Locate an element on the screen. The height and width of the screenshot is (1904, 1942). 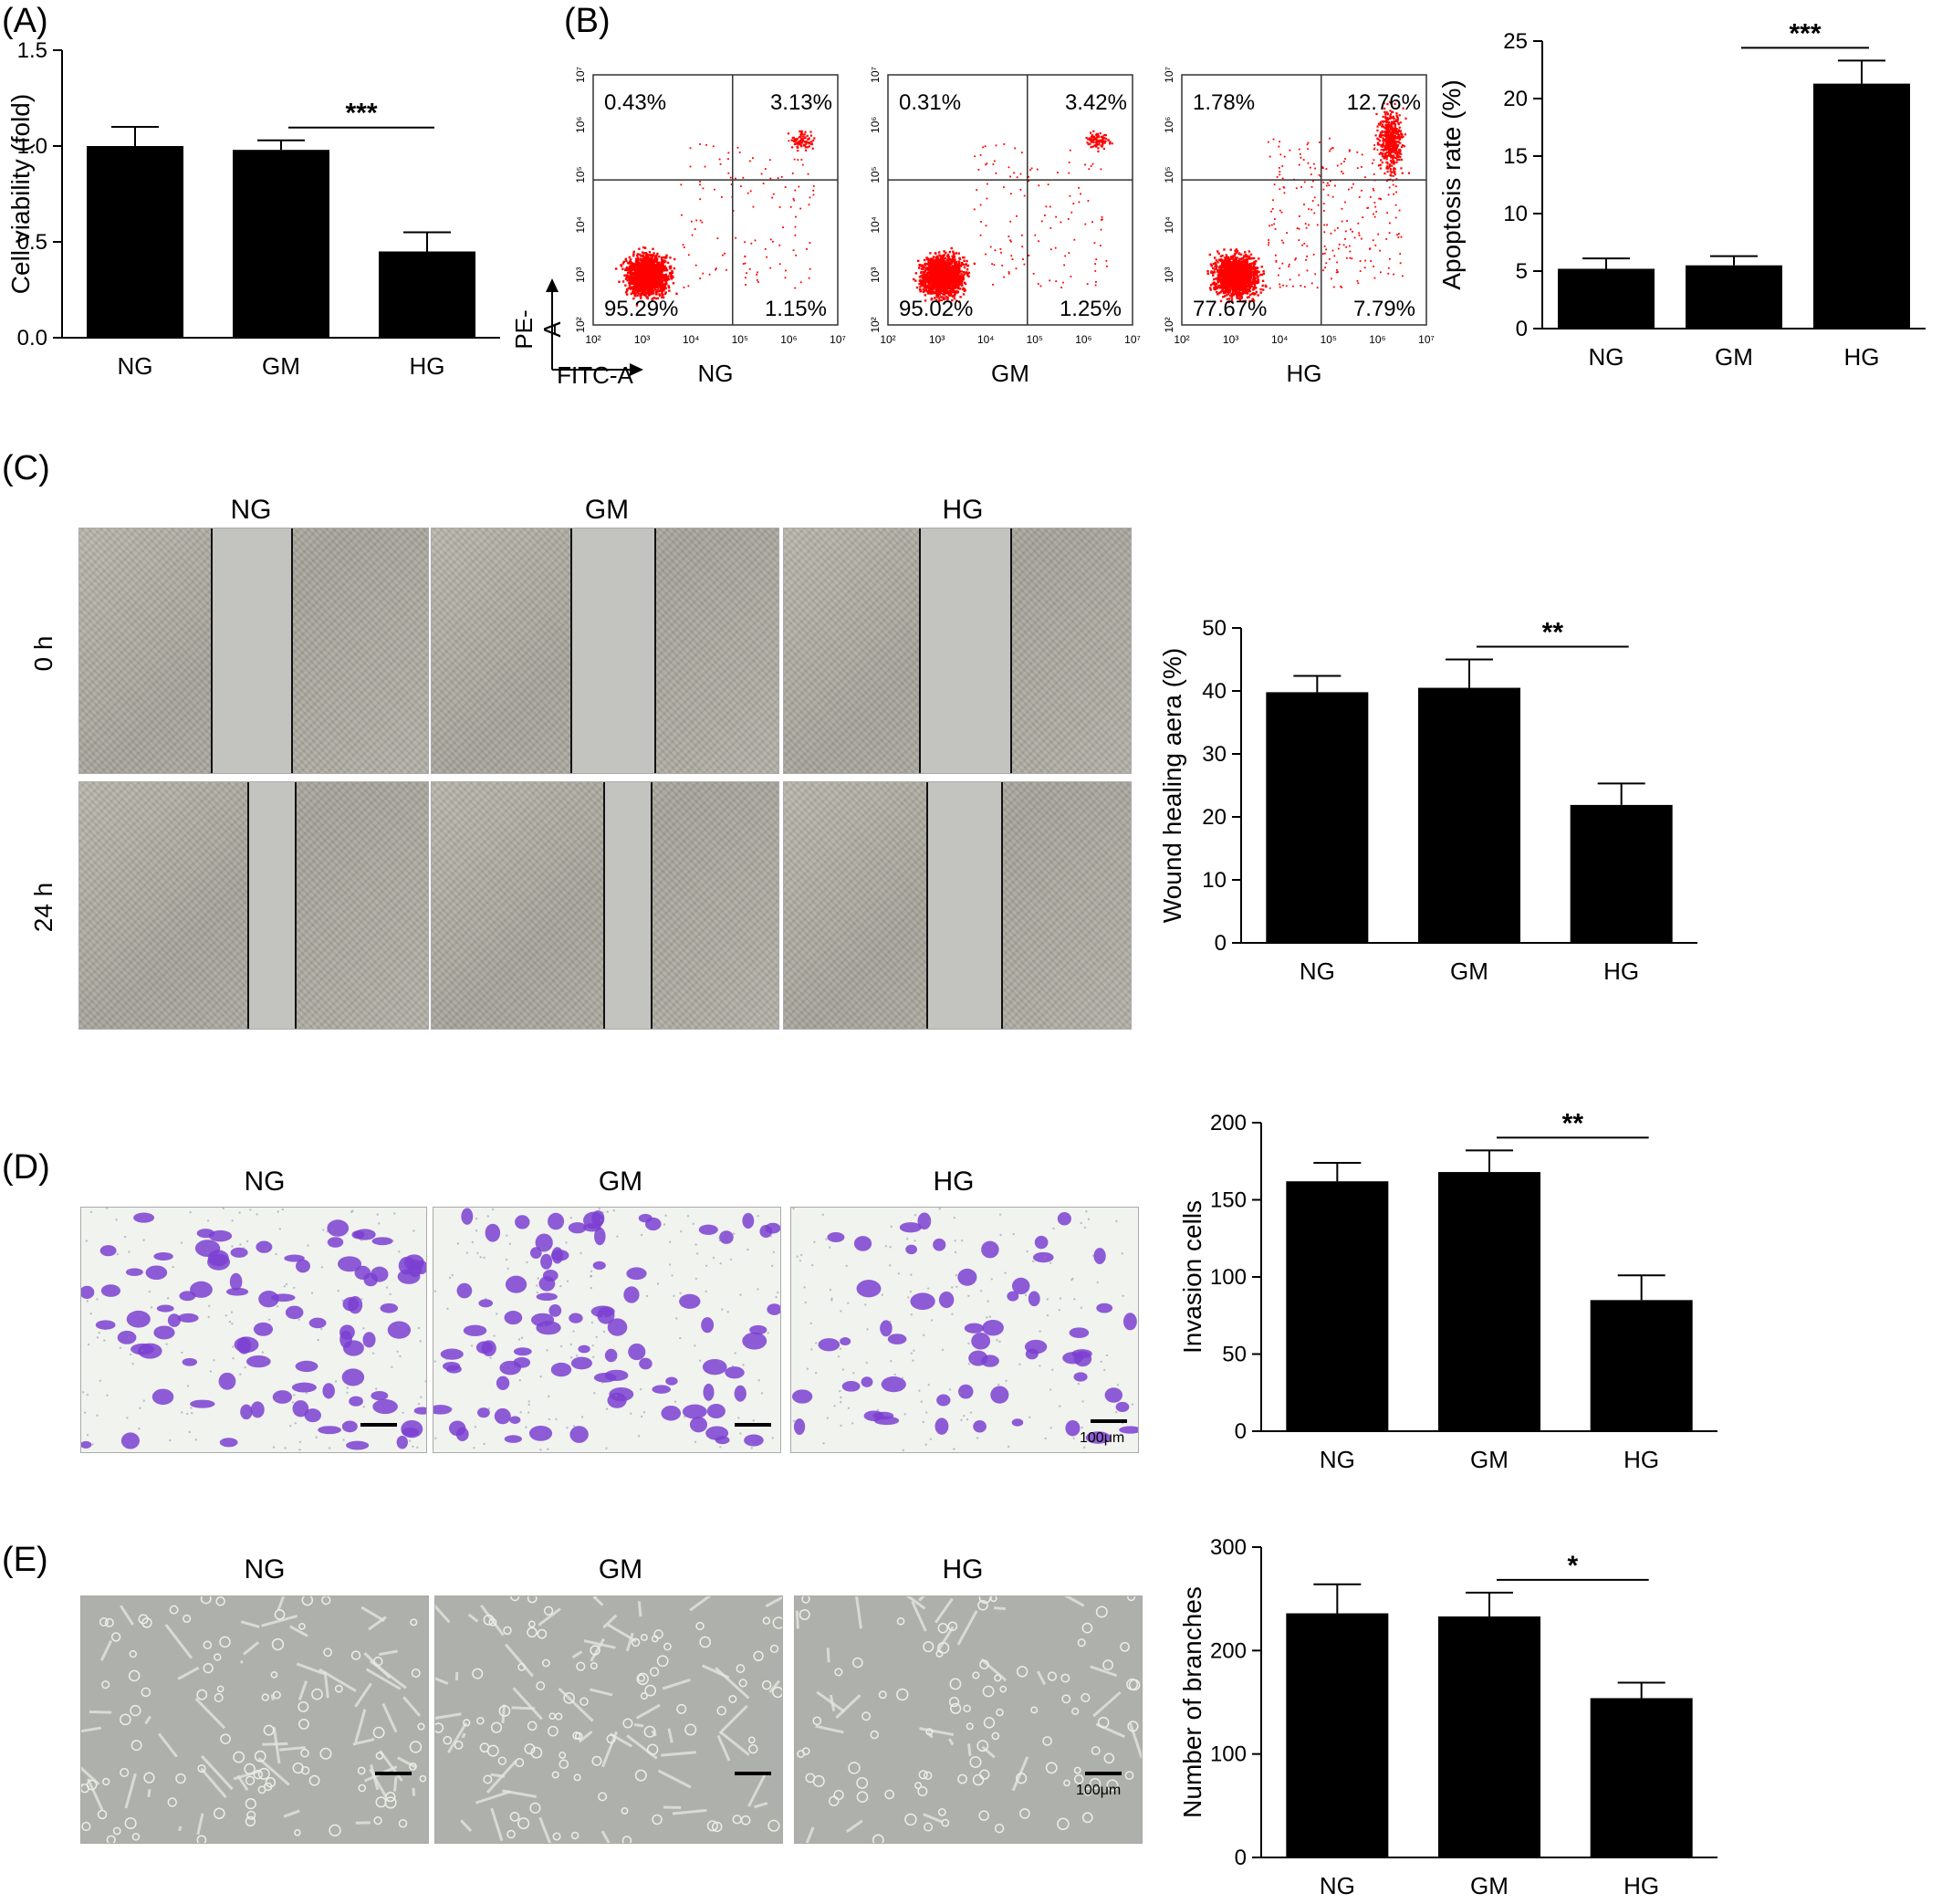
quadrant-q1: 1.78% is located at coordinates (1224, 103).